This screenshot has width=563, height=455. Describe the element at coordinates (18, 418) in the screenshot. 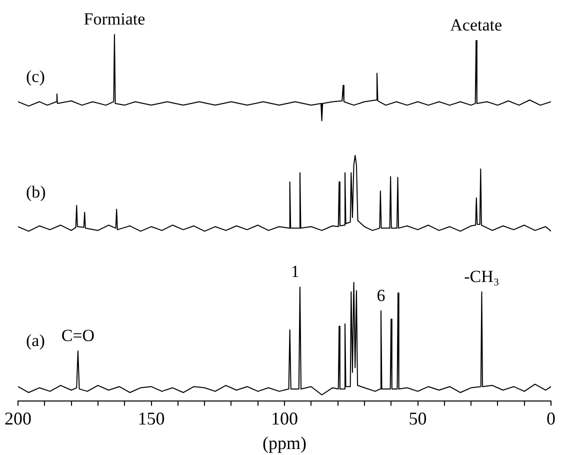

I see `x-tick-label: 200` at that location.